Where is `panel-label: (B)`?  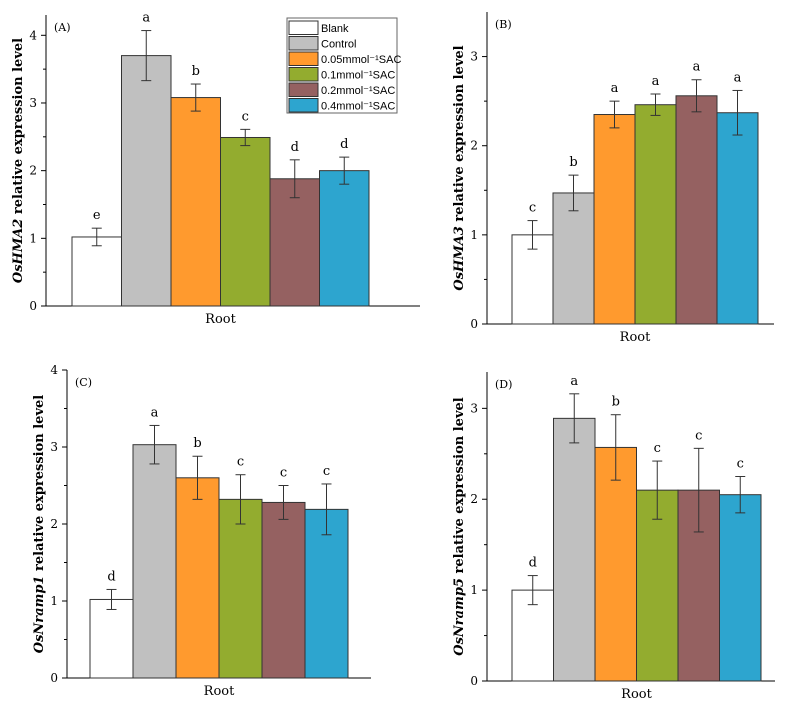
panel-label: (B) is located at coordinates (503, 24).